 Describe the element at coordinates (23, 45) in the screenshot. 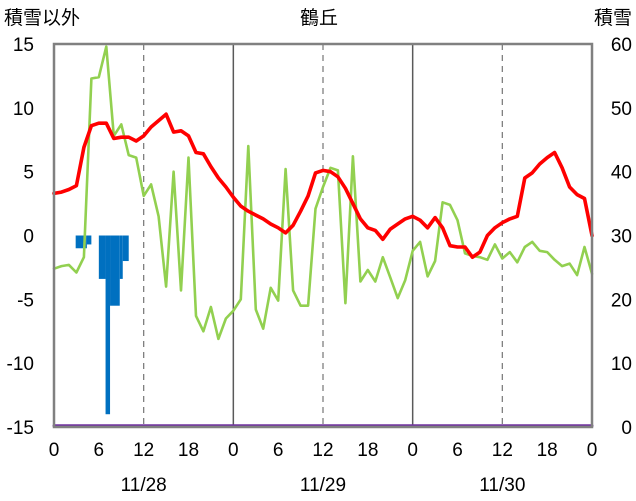

I see `y-left-tick-label: 15` at that location.